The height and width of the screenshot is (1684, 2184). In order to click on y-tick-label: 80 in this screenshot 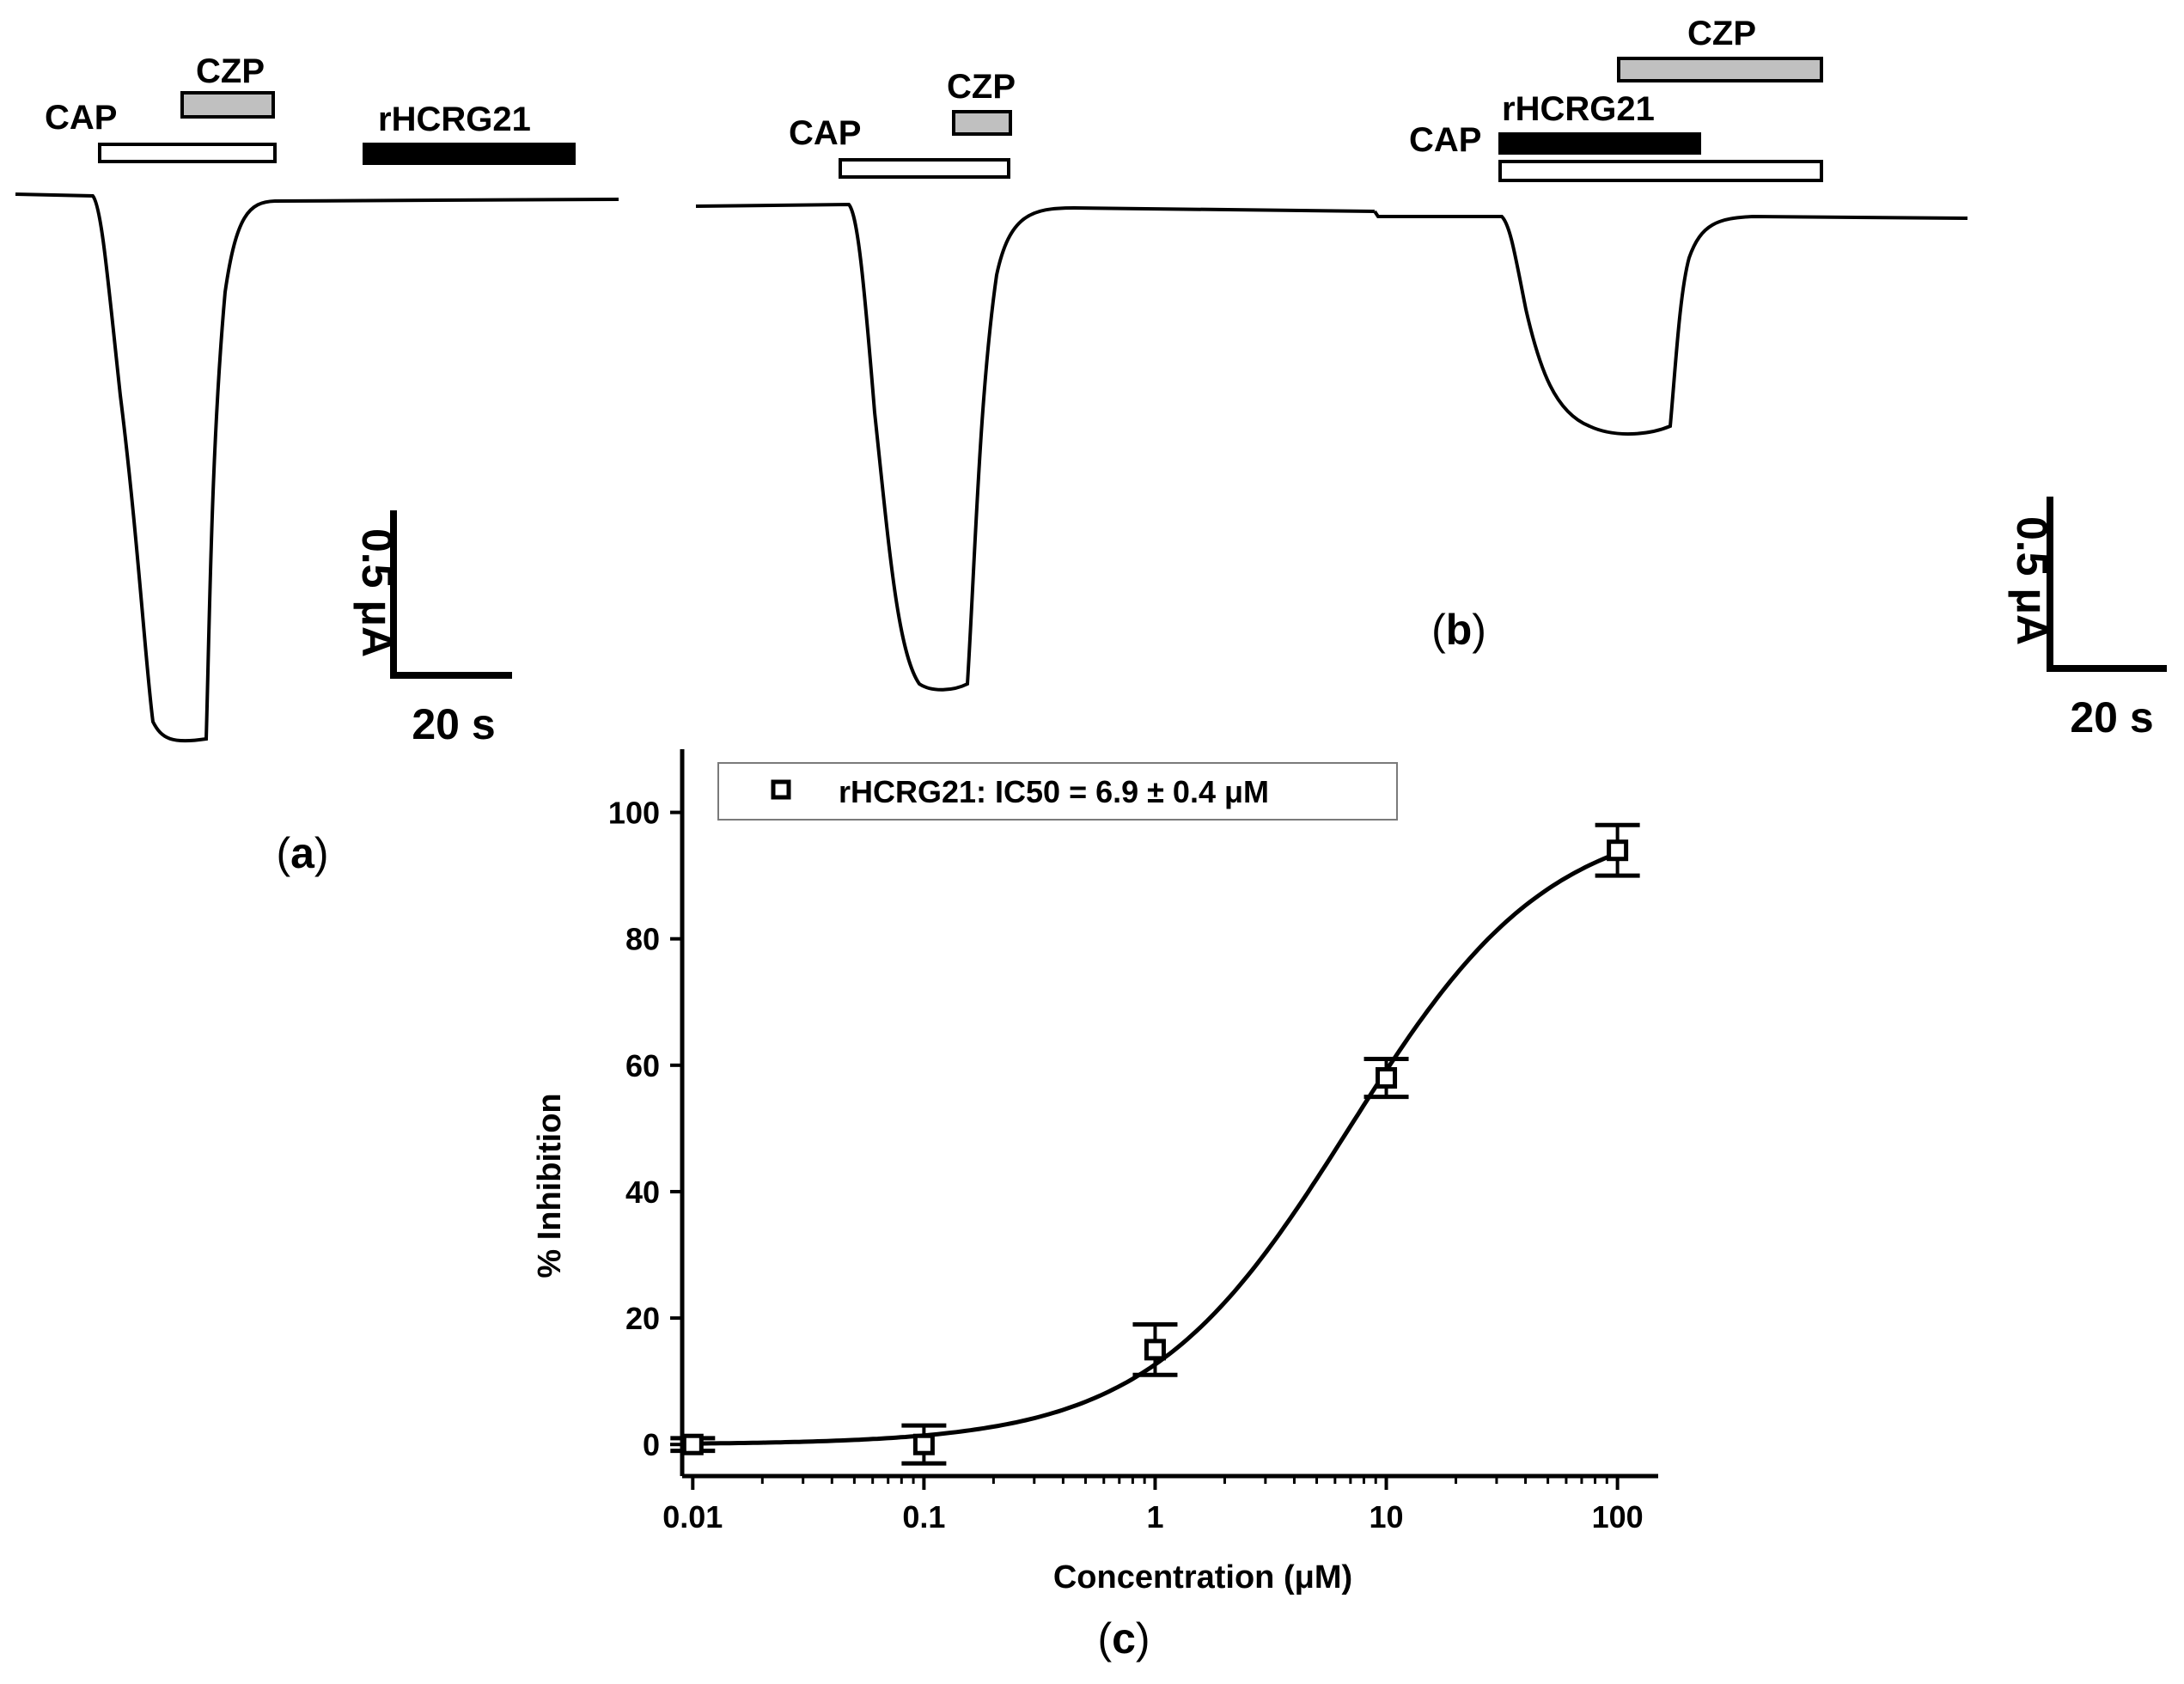, I will do `click(642, 940)`.